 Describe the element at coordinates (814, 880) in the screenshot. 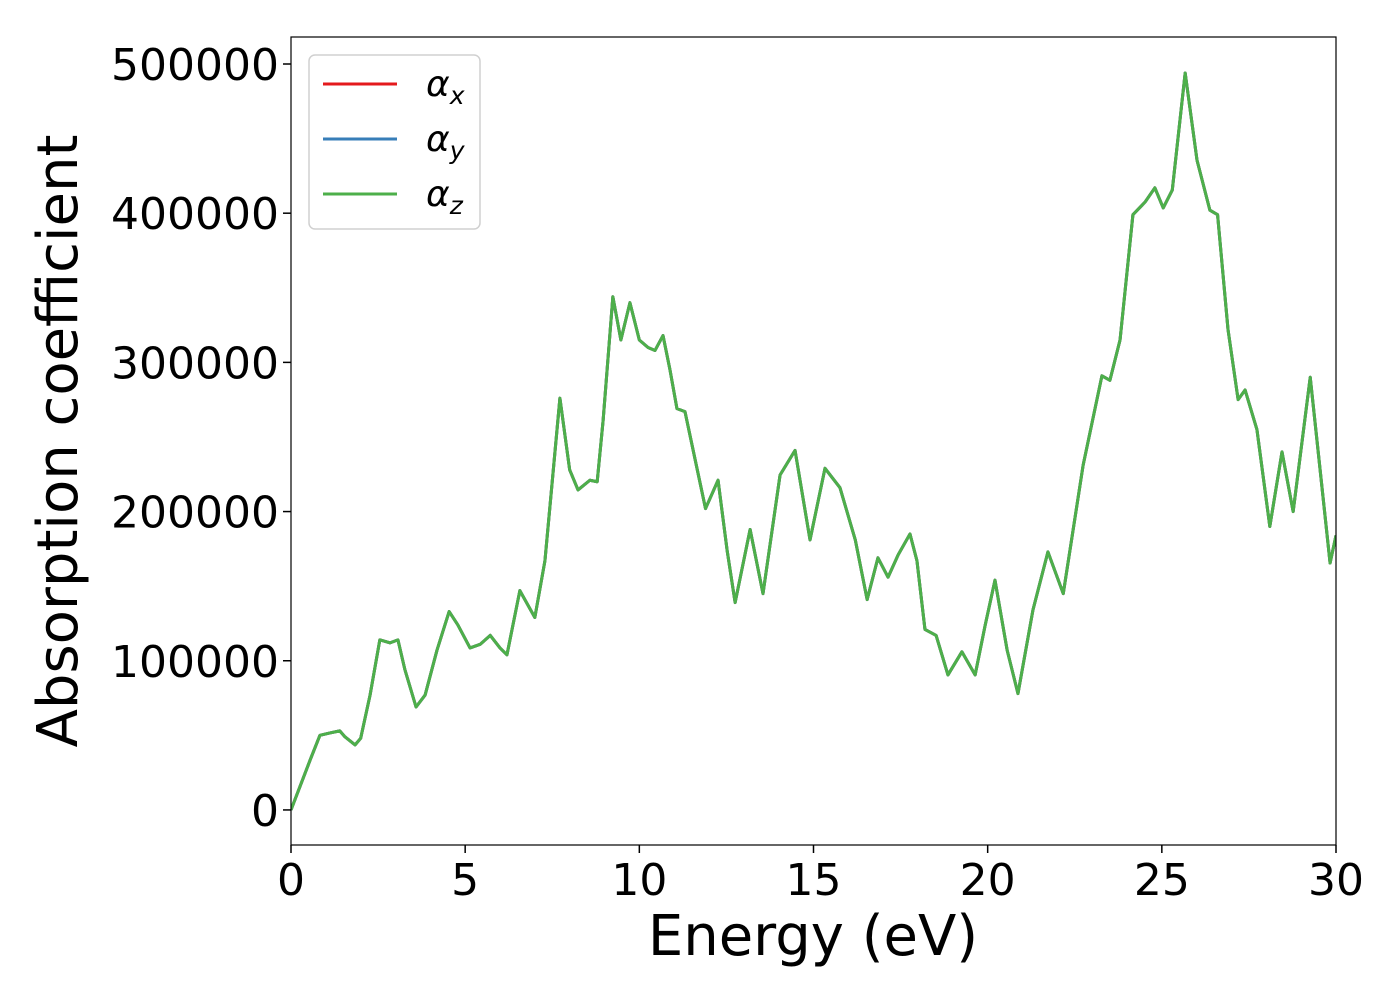

I see `x-tick-label: 15` at that location.